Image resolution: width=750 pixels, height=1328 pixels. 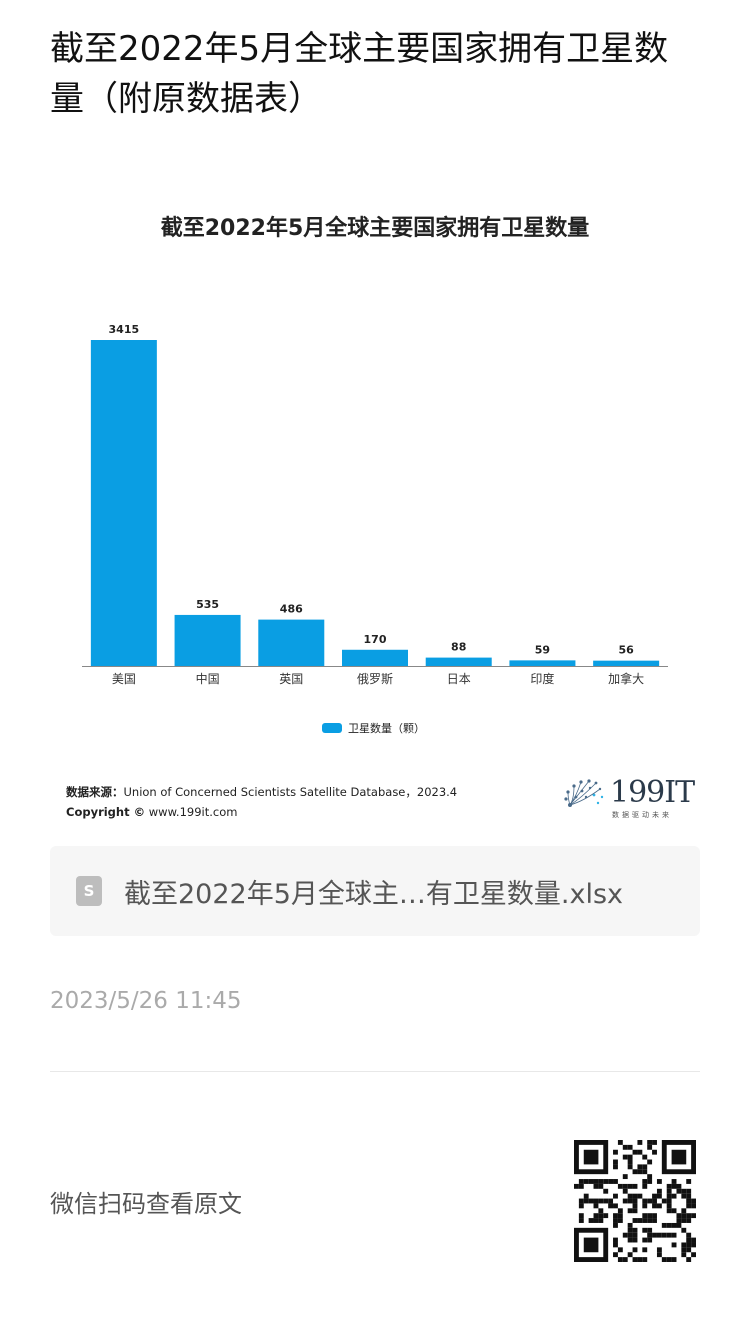 I want to click on logo-text: 199IT, so click(x=652, y=792).